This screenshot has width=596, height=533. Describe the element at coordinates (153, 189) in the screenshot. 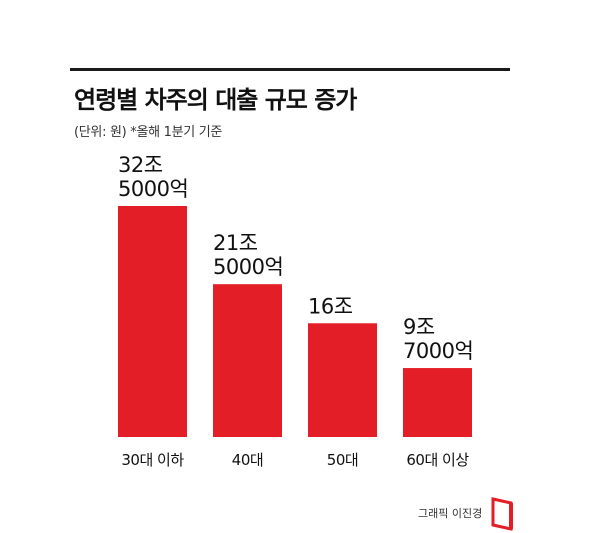

I see `data-label-1-2: 5000억` at that location.